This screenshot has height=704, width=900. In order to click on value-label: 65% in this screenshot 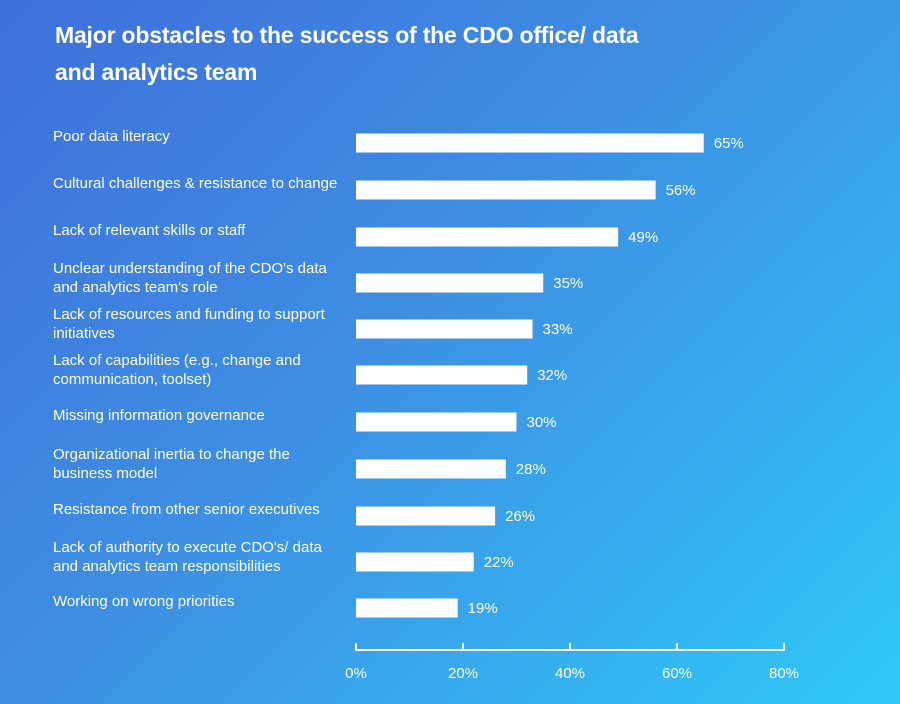, I will do `click(729, 143)`.